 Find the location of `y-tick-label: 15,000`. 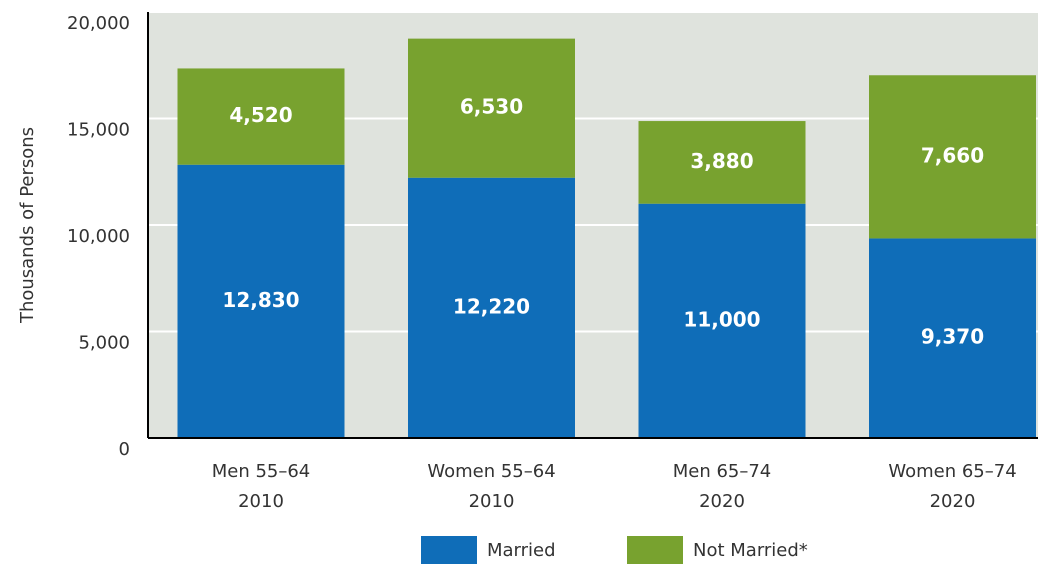

y-tick-label: 15,000 is located at coordinates (98, 130).